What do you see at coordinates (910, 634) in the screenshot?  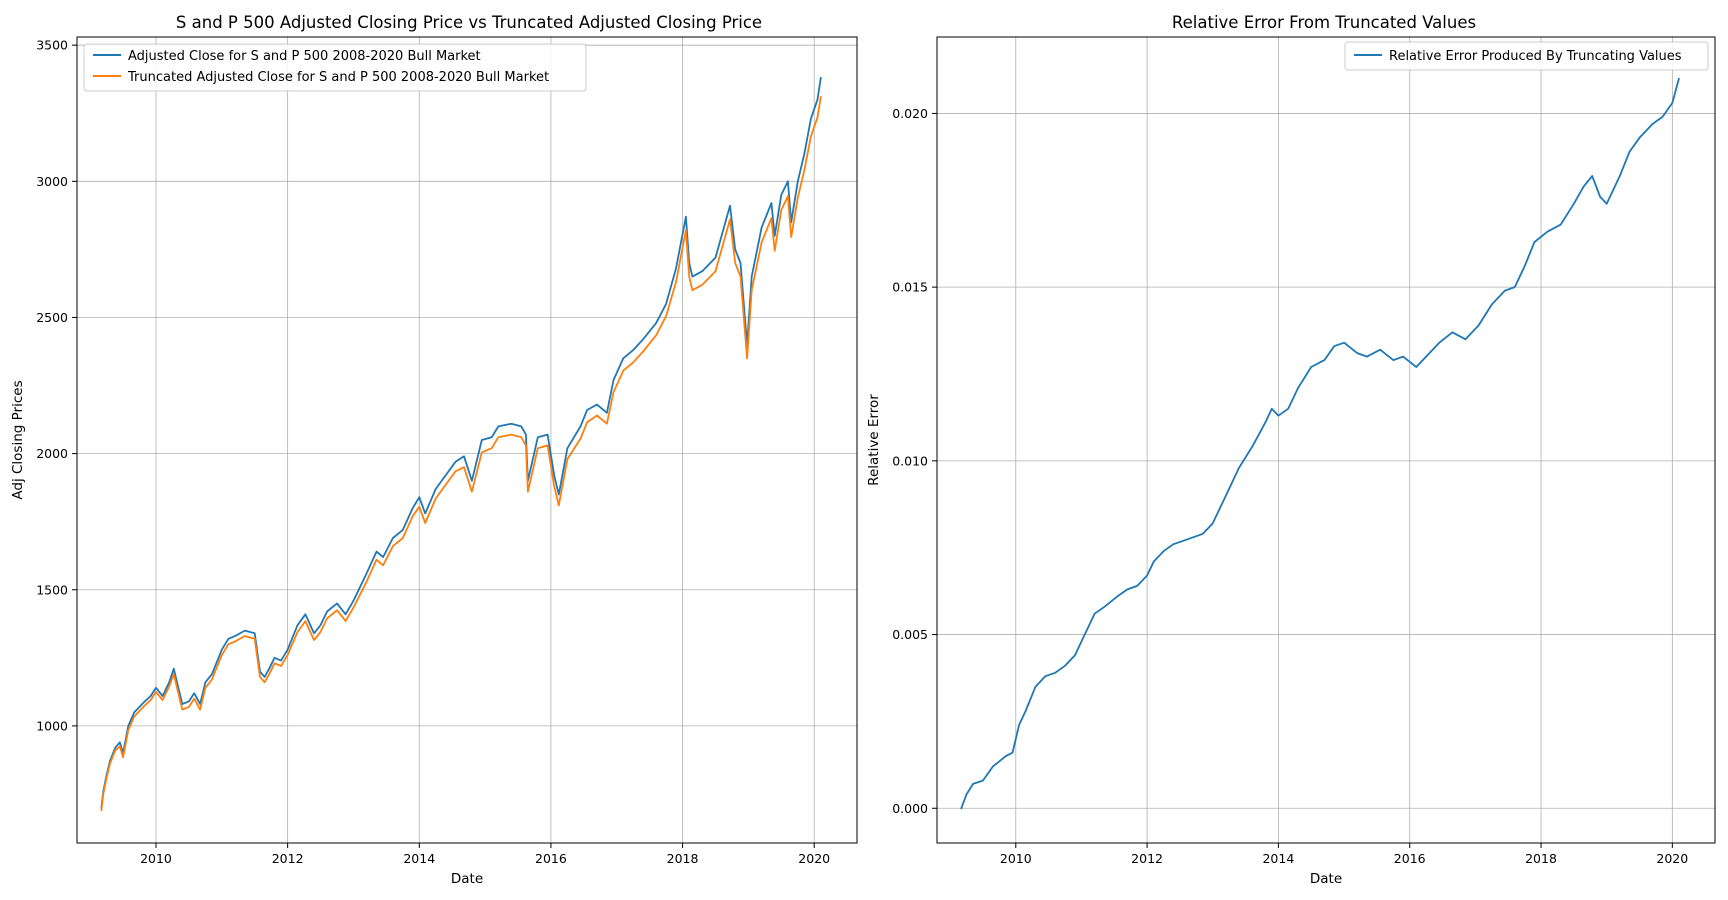 I see `y-tick-label: 0.005` at bounding box center [910, 634].